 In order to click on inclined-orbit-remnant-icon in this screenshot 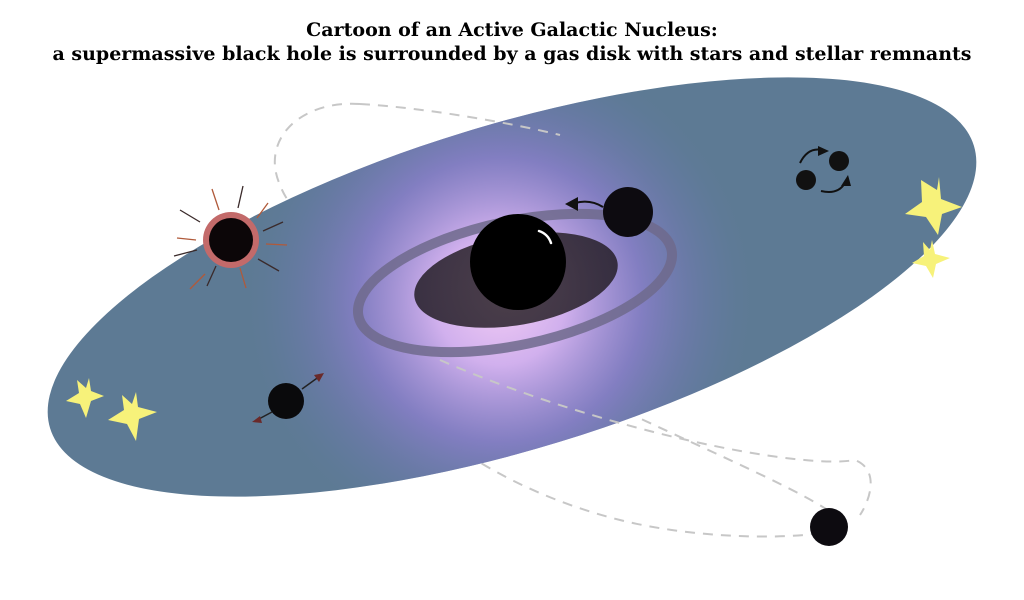, I will do `click(829, 527)`.